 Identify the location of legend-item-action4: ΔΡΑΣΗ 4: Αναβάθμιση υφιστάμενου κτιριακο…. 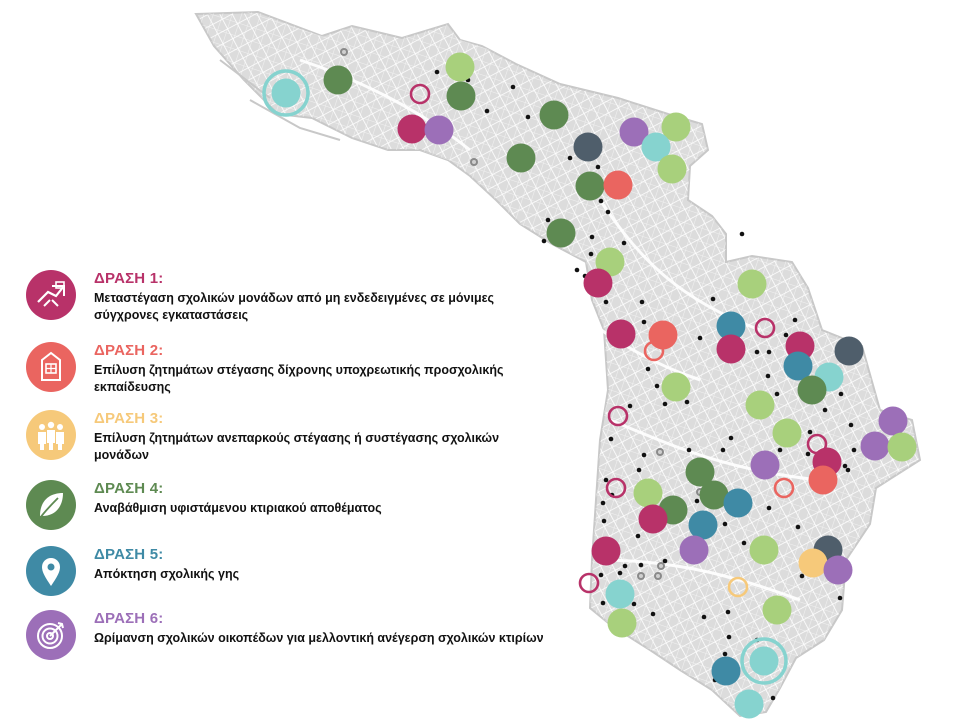
(306, 512).